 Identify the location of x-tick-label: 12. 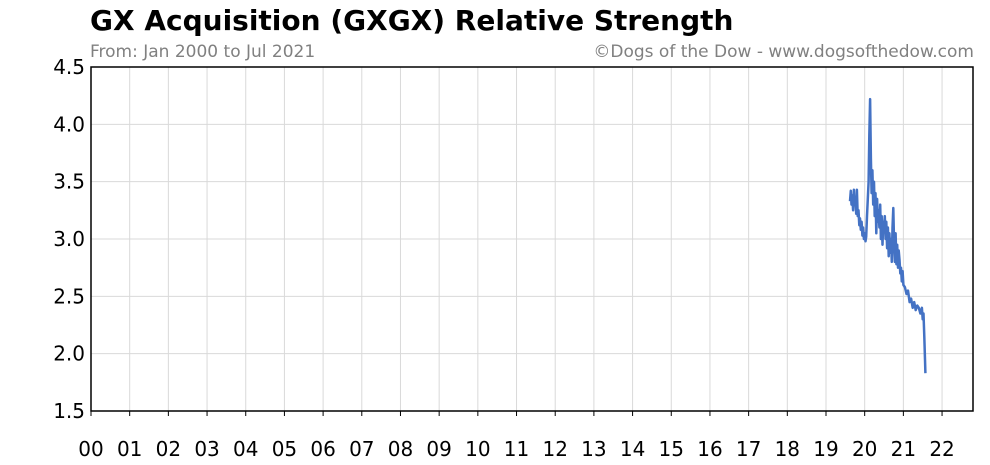
(554, 449).